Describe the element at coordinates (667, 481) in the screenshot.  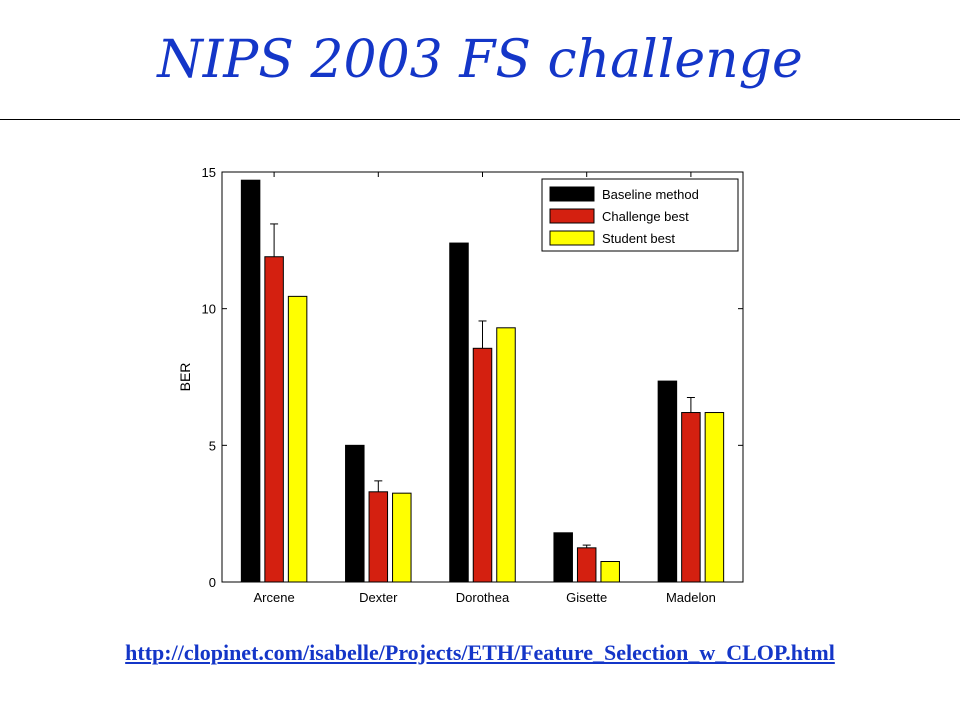
I see `bar-madelon-baseline-method` at that location.